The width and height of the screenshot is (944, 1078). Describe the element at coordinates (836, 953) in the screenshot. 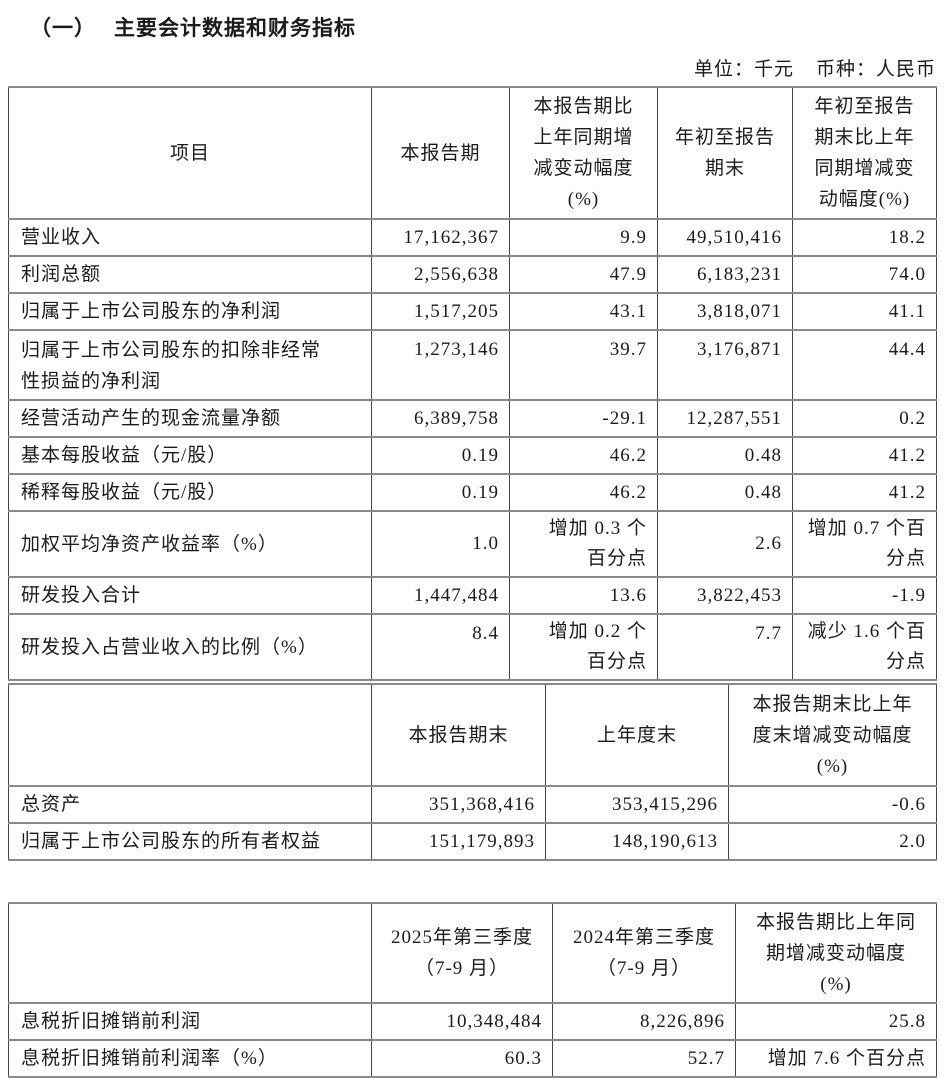

I see `header-yoy: 本报告期比上年同 期增减变动幅度 (%)` at that location.